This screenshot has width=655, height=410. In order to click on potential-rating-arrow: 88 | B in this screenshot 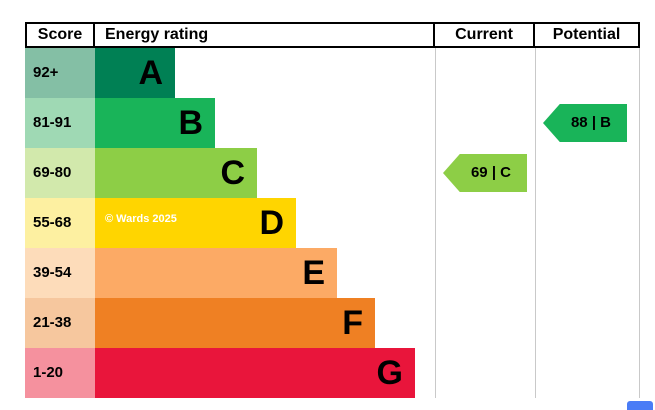, I will do `click(585, 123)`.